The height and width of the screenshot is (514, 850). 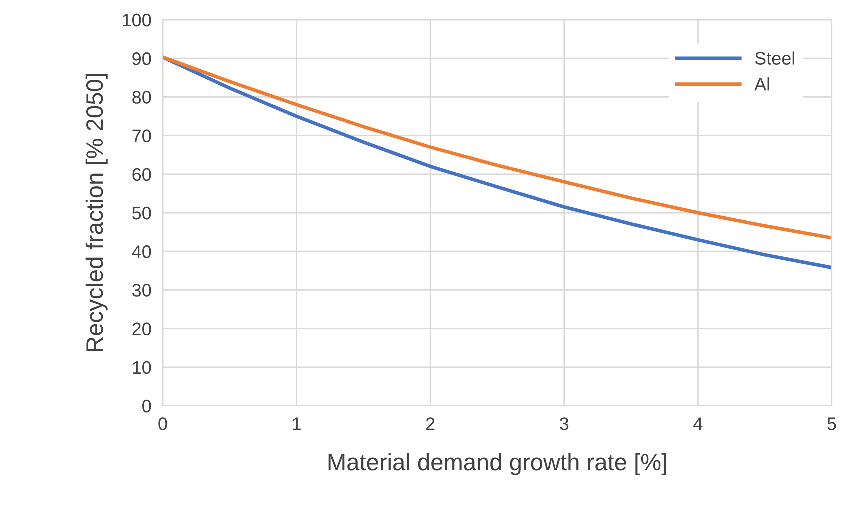 I want to click on legend-label: Al, so click(x=762, y=84).